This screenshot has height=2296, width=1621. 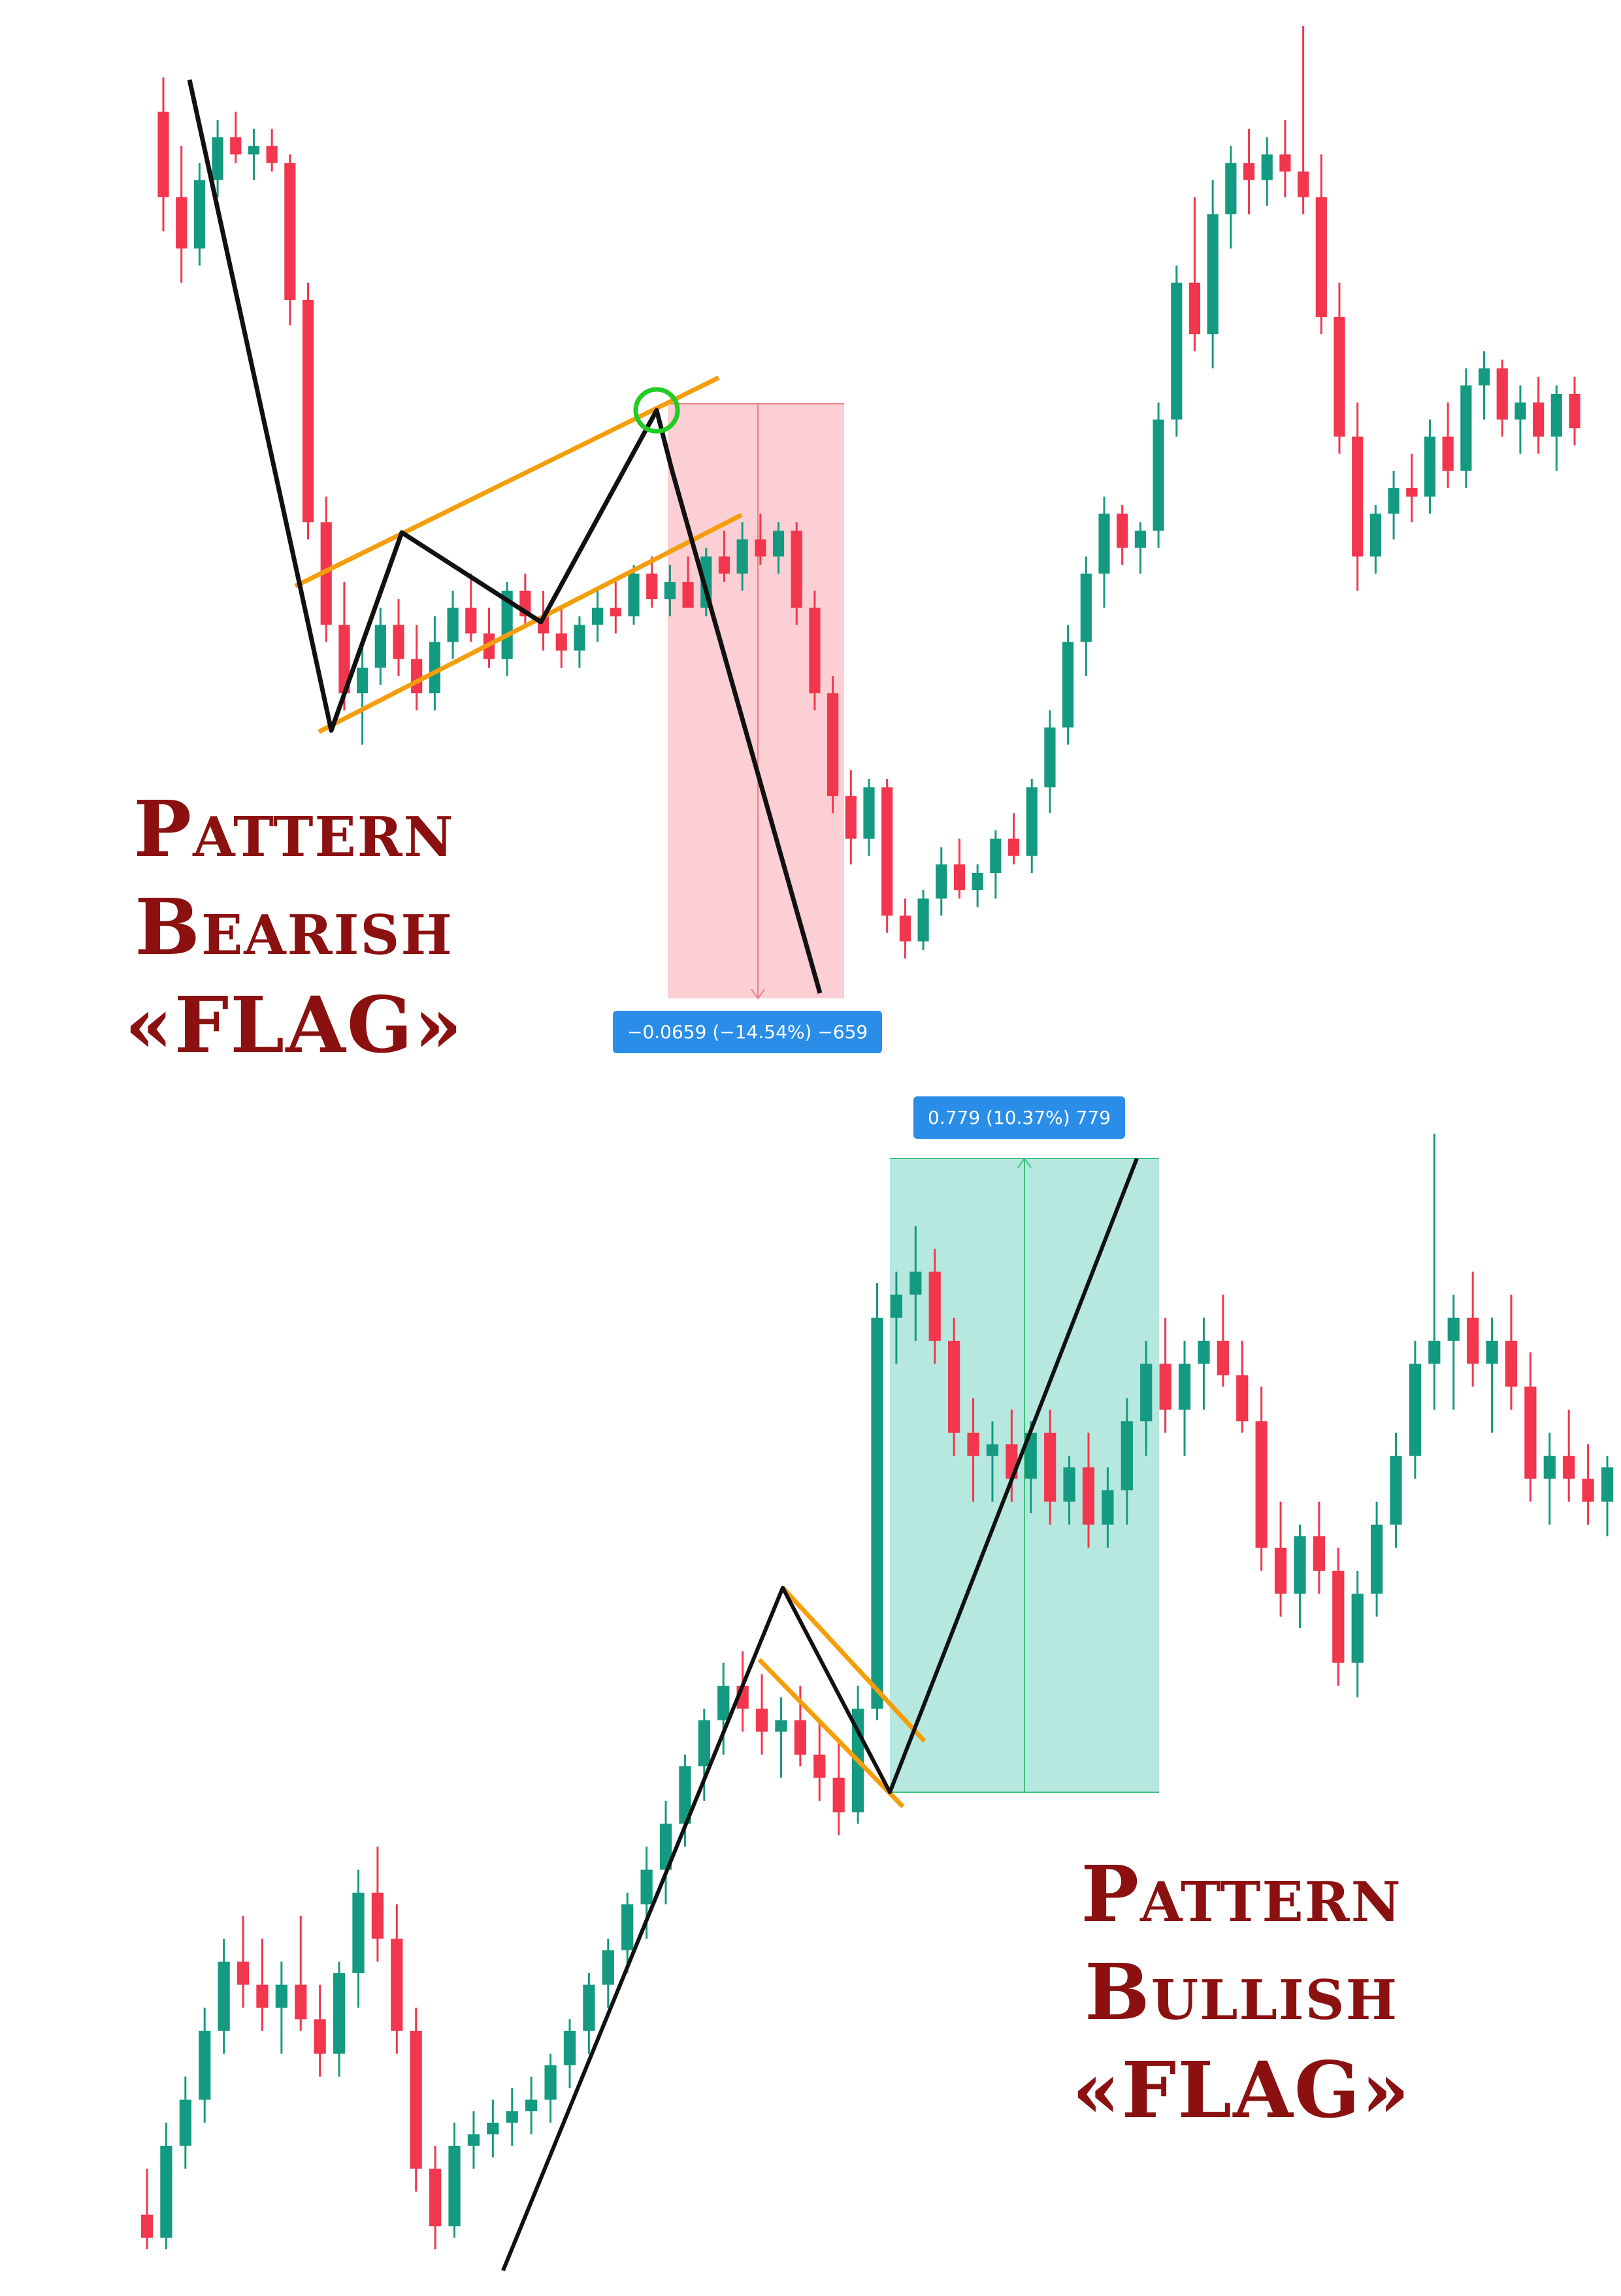 What do you see at coordinates (1241, 2089) in the screenshot?
I see `bullish-title-line-3: «FLAG»` at bounding box center [1241, 2089].